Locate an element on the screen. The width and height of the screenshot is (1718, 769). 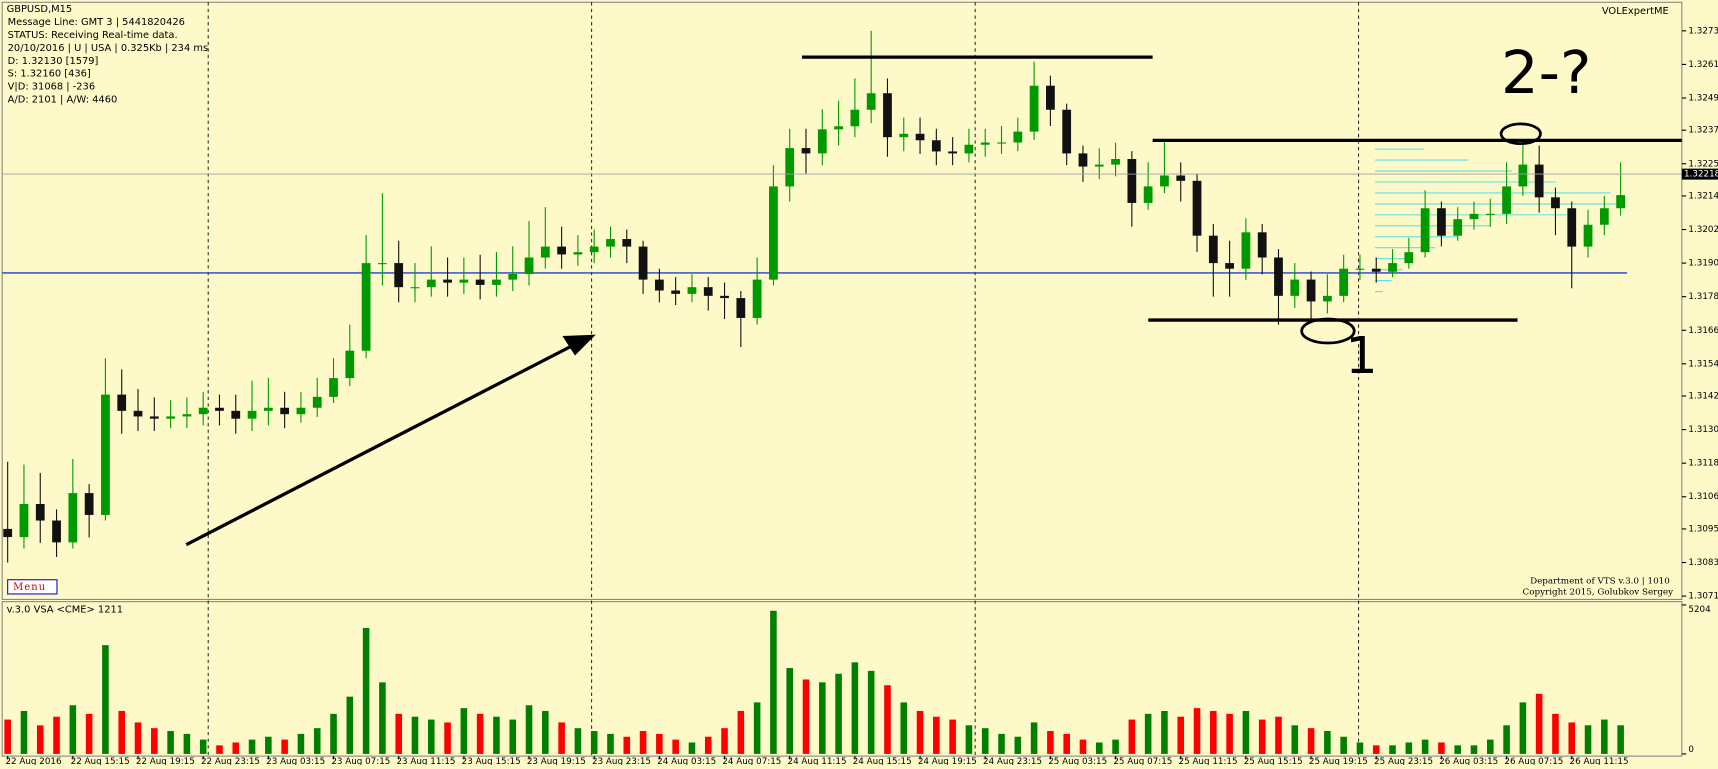
x-tick-label: 22 Aug 15:15 is located at coordinates (100, 761).